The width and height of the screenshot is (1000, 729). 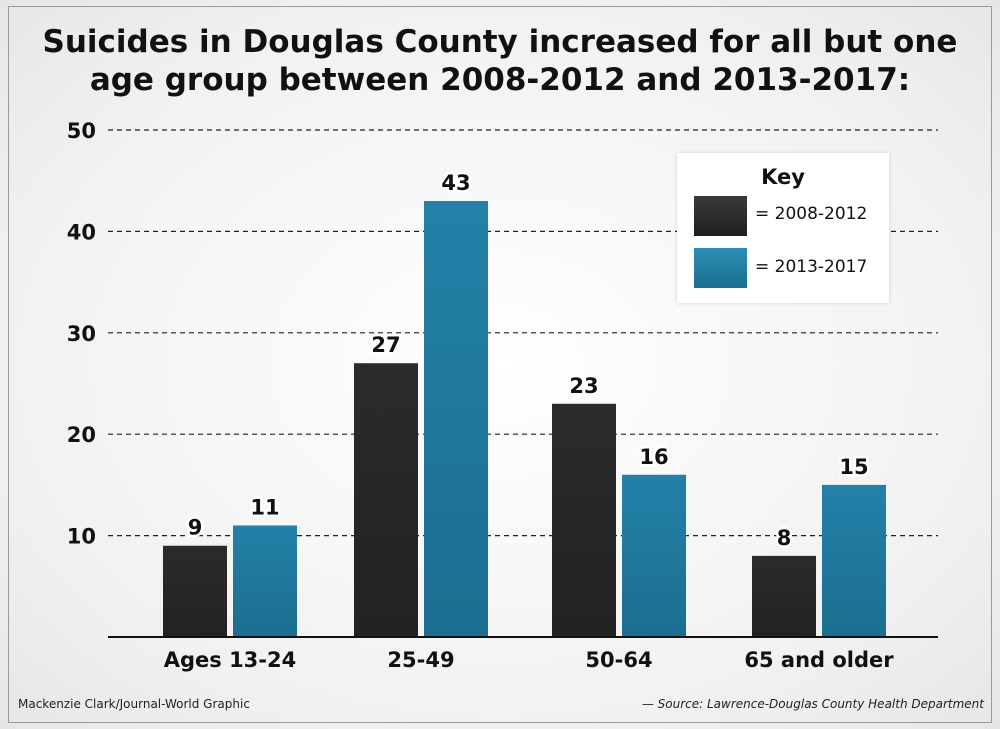 I want to click on graphic-credit: Mackenzie Clark/Journal-World Graphic, so click(x=134, y=704).